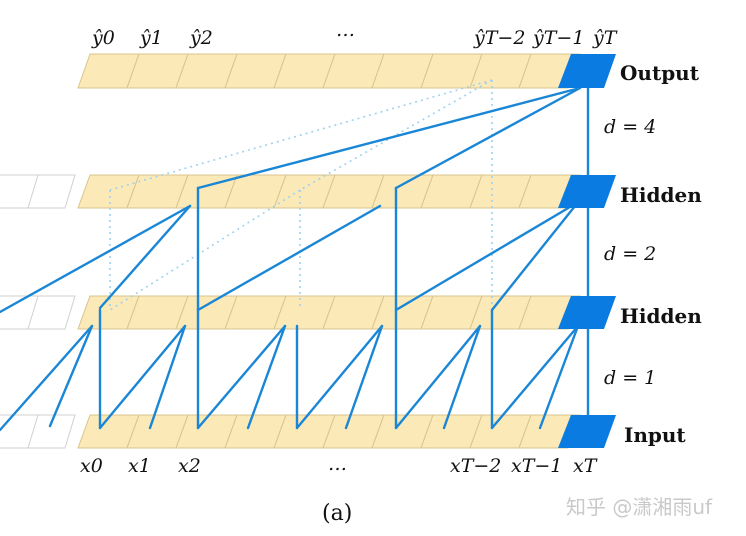 The height and width of the screenshot is (536, 746). I want to click on label-x2: x2, so click(189, 466).